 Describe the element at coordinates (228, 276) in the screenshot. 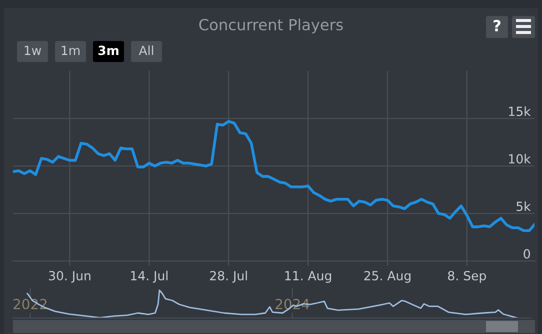

I see `x-tick-label: 28. Jul` at that location.